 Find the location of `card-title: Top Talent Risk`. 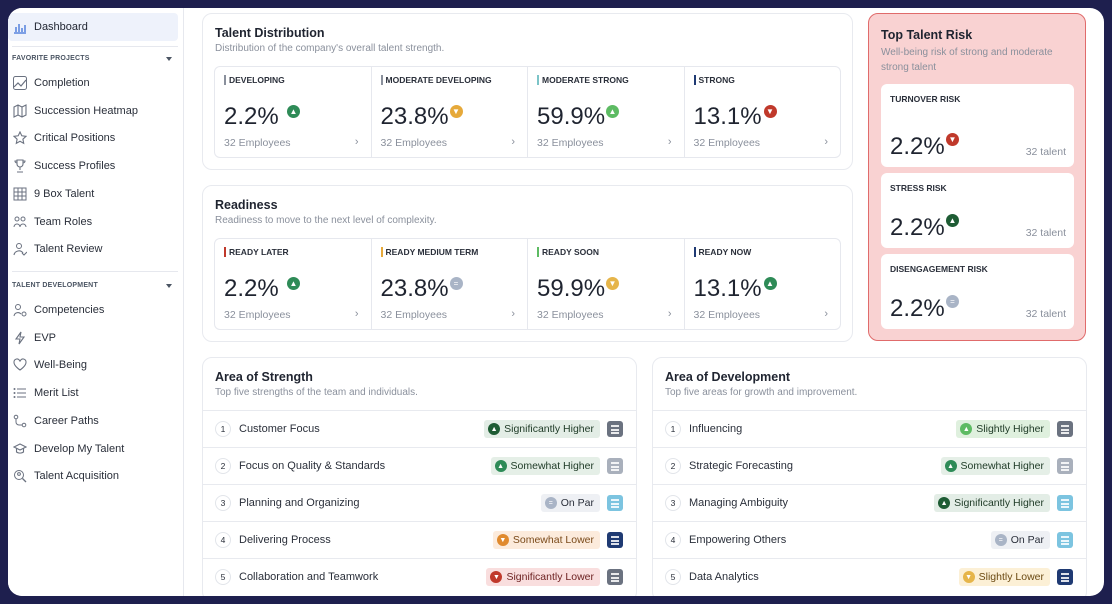

card-title: Top Talent Risk is located at coordinates (927, 35).